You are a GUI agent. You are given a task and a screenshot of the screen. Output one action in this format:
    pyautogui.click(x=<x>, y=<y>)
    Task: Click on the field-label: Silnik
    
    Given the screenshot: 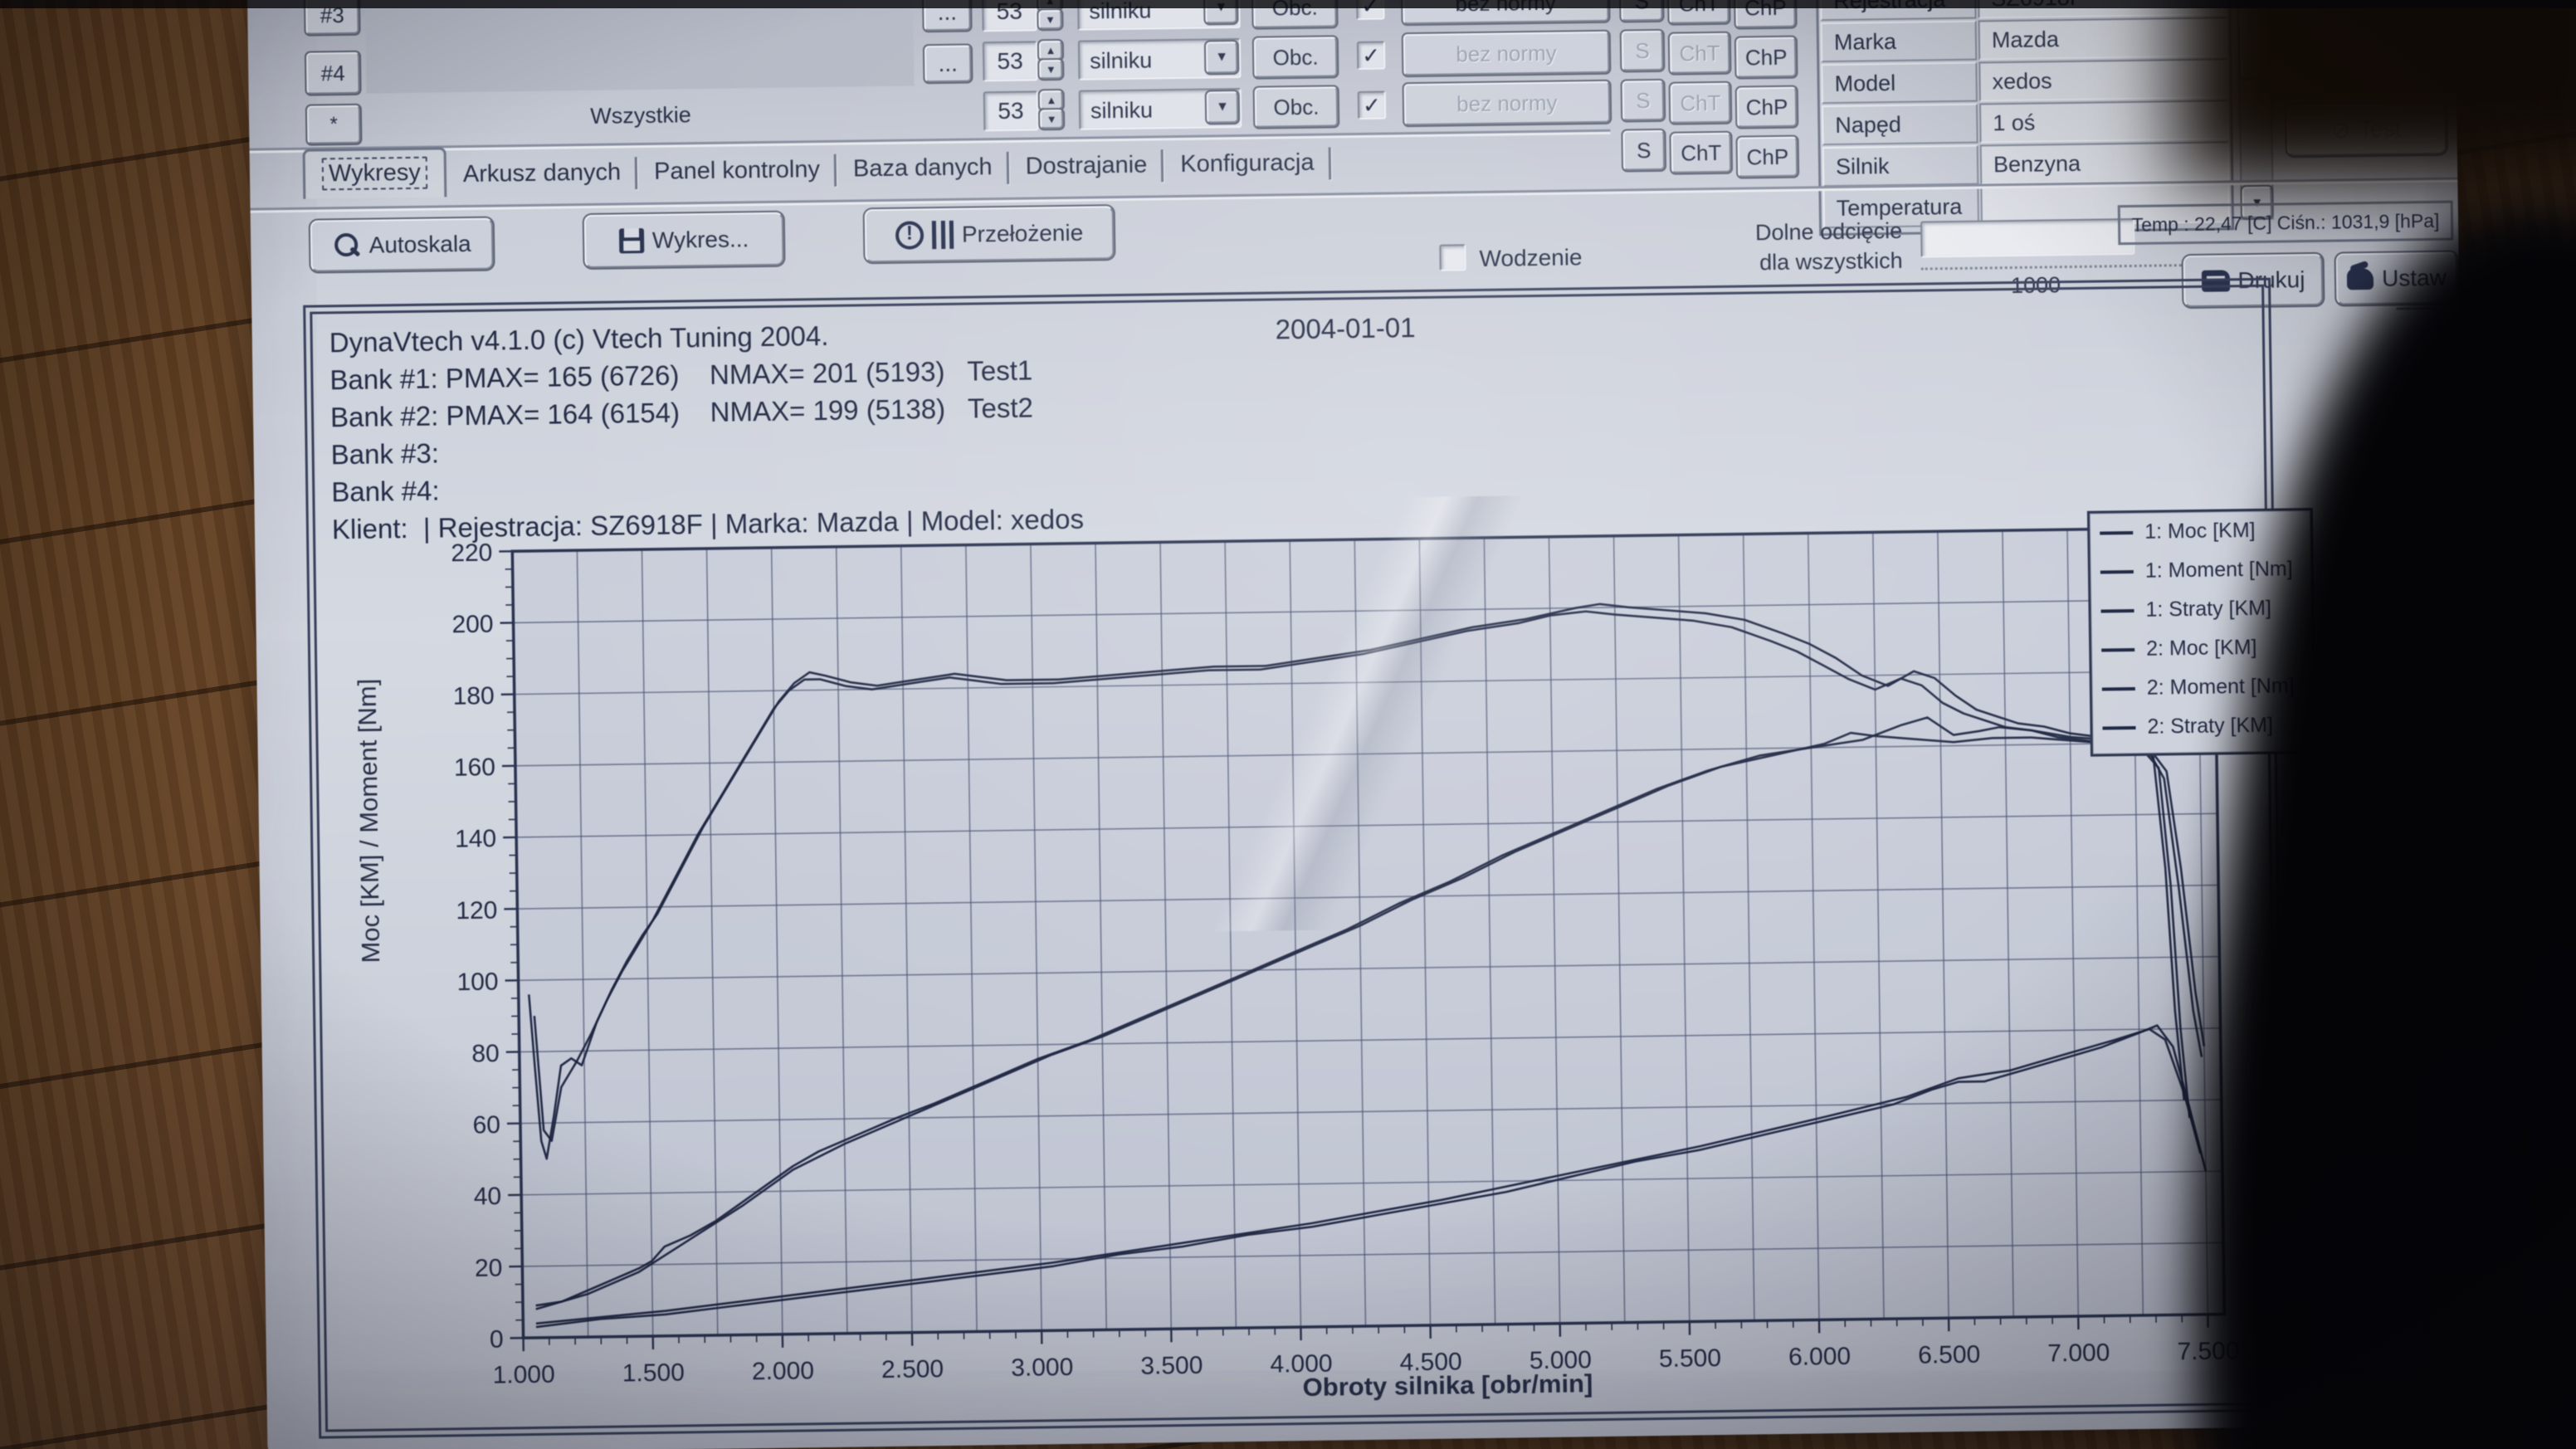 What is the action you would take?
    pyautogui.click(x=1900, y=166)
    